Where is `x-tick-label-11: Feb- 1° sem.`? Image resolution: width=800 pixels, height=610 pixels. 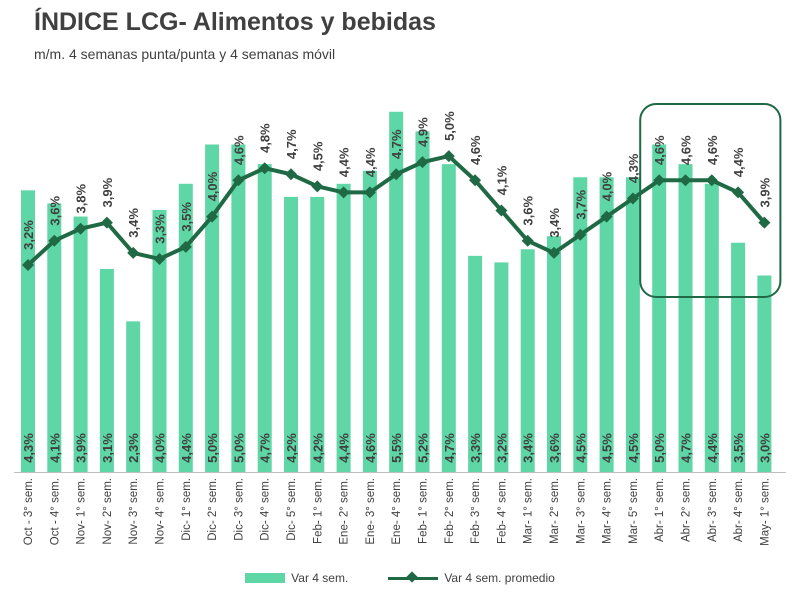
x-tick-label-11: Feb- 1° sem. is located at coordinates (318, 511).